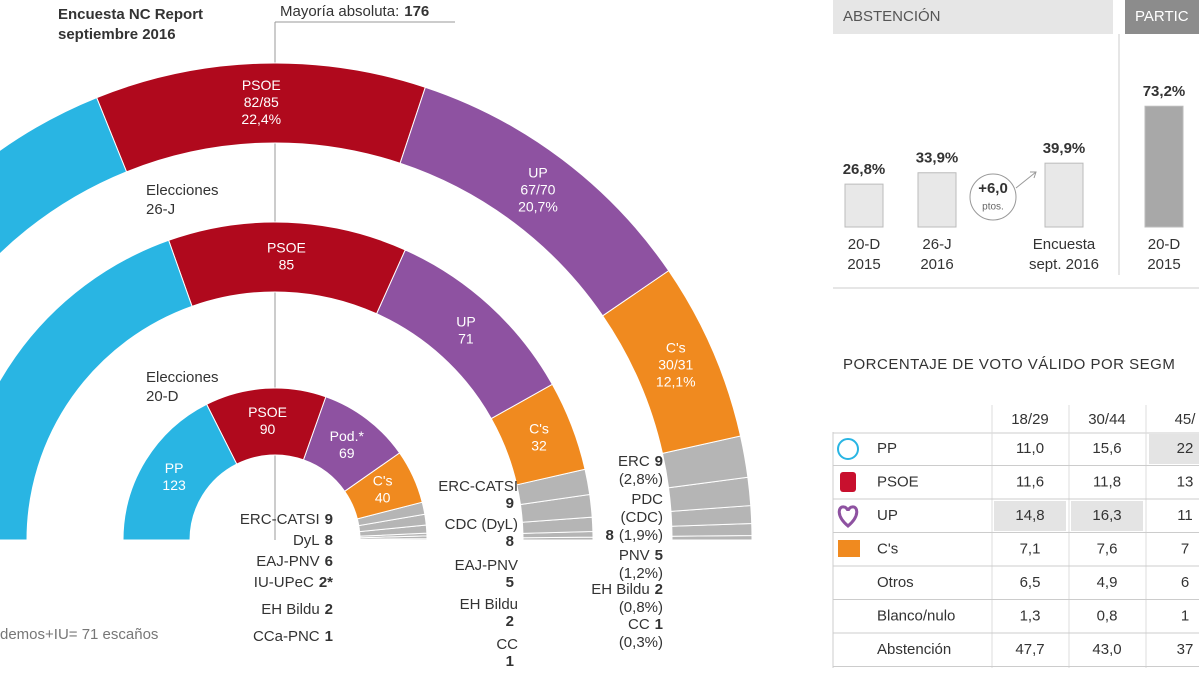 Image resolution: width=1199 pixels, height=675 pixels. Describe the element at coordinates (993, 197) in the screenshot. I see `change-badge` at that location.